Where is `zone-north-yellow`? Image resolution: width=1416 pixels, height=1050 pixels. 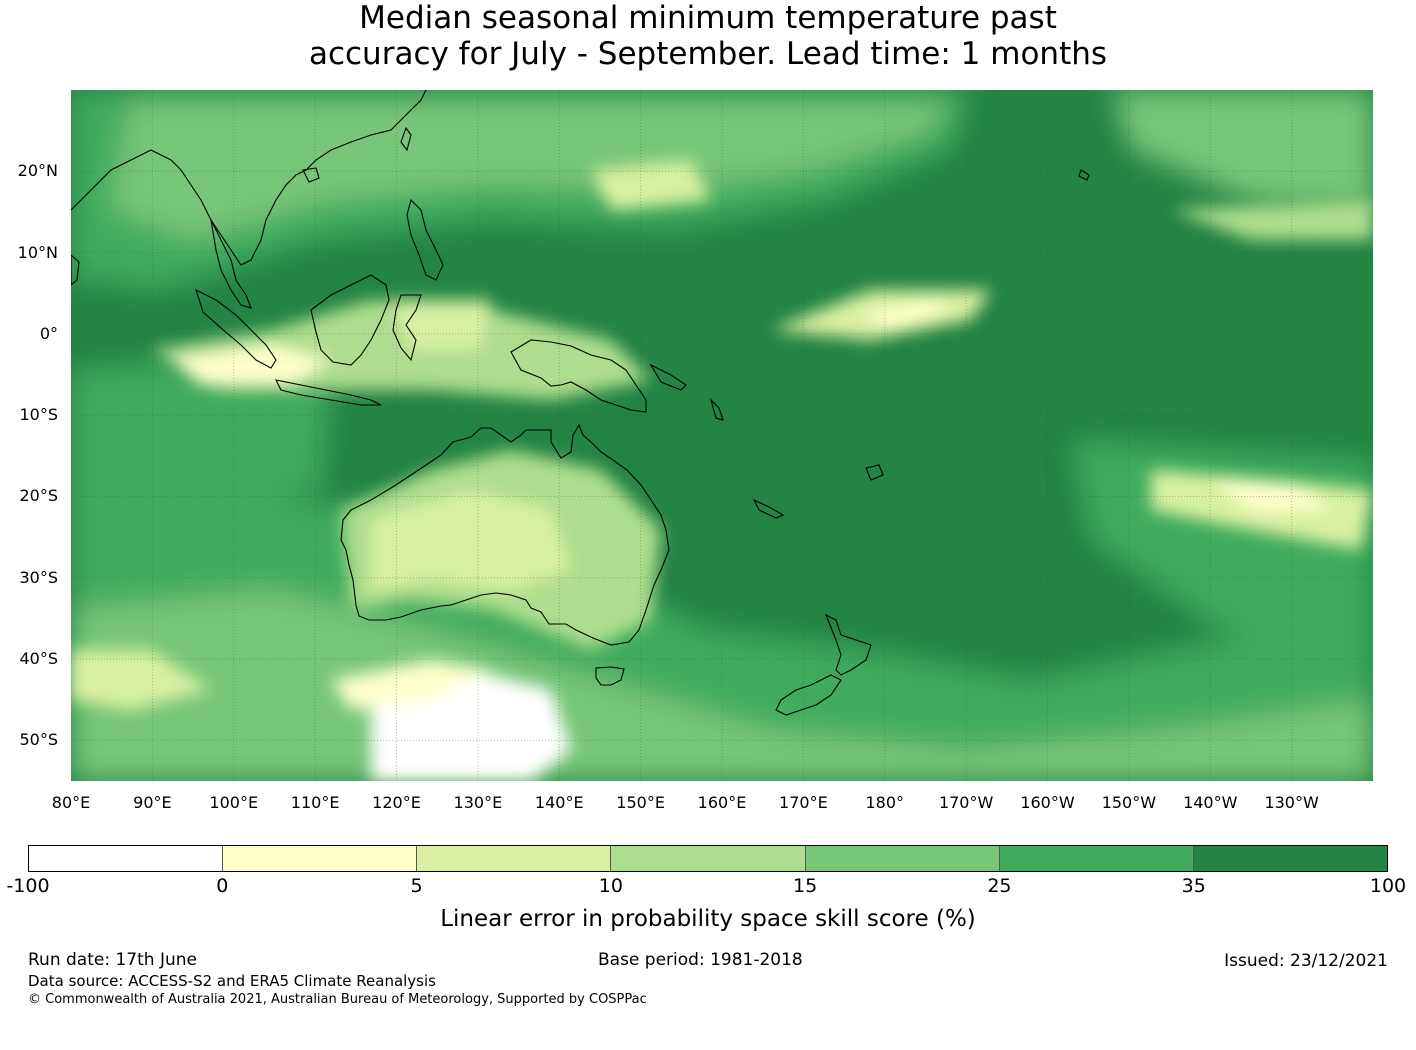 zone-north-yellow is located at coordinates (651, 185).